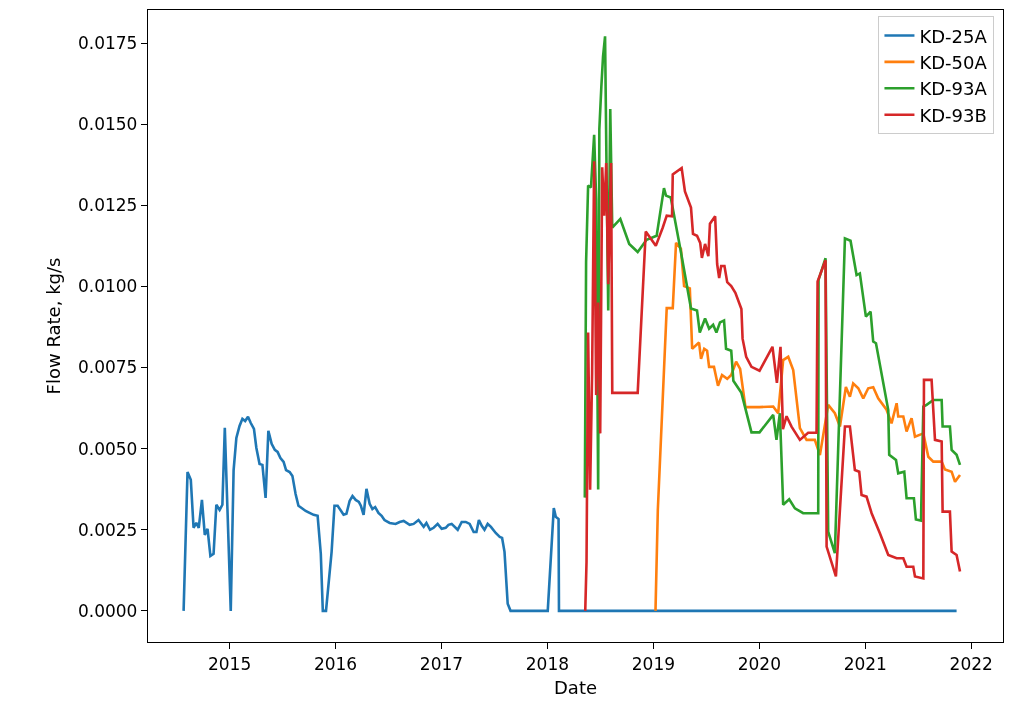 This screenshot has height=717, width=1020. I want to click on y-tick-label: 0.0000, so click(107, 610).